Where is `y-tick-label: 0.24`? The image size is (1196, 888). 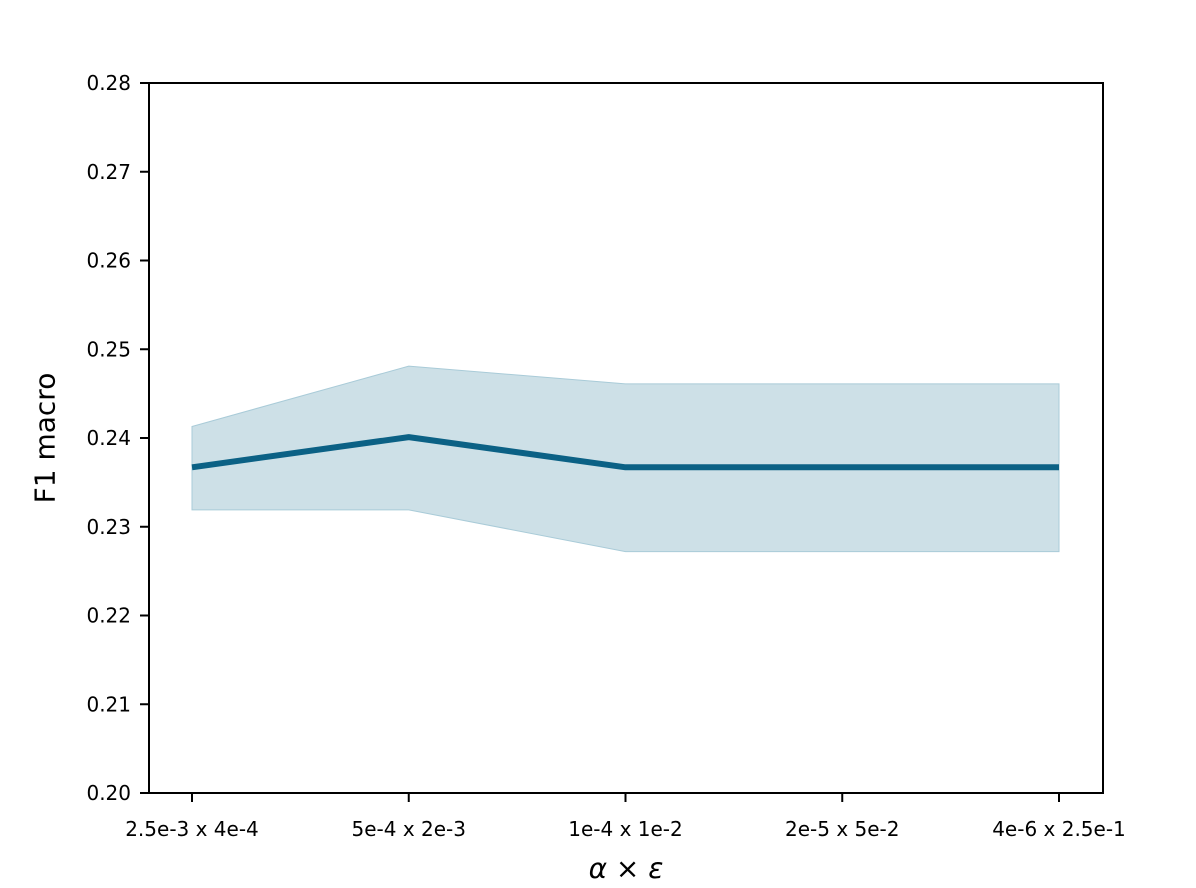 y-tick-label: 0.24 is located at coordinates (108, 438).